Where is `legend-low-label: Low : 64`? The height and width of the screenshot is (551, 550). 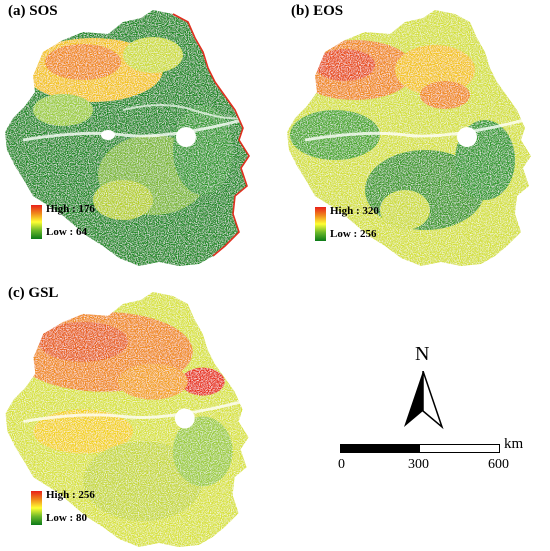
legend-low-label: Low : 64 is located at coordinates (66, 232).